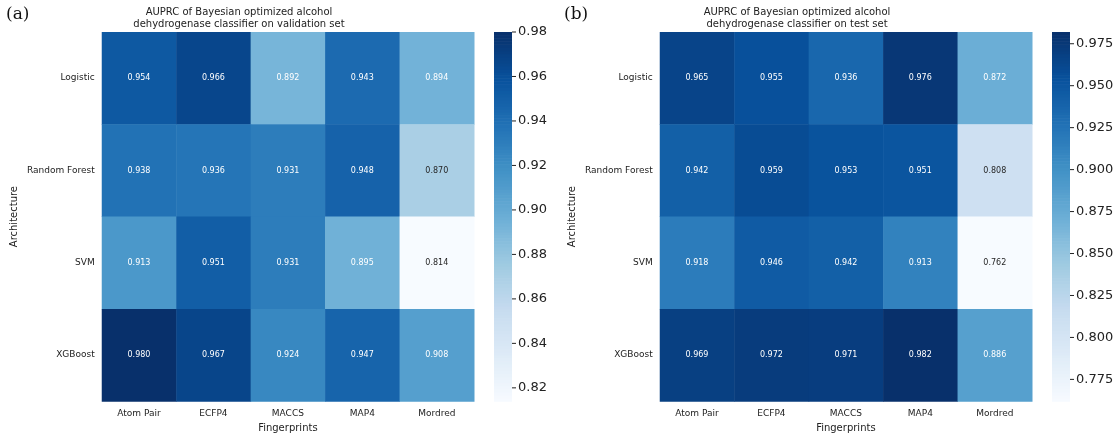 The height and width of the screenshot is (434, 1116). I want to click on data-label: 0.969, so click(697, 355).